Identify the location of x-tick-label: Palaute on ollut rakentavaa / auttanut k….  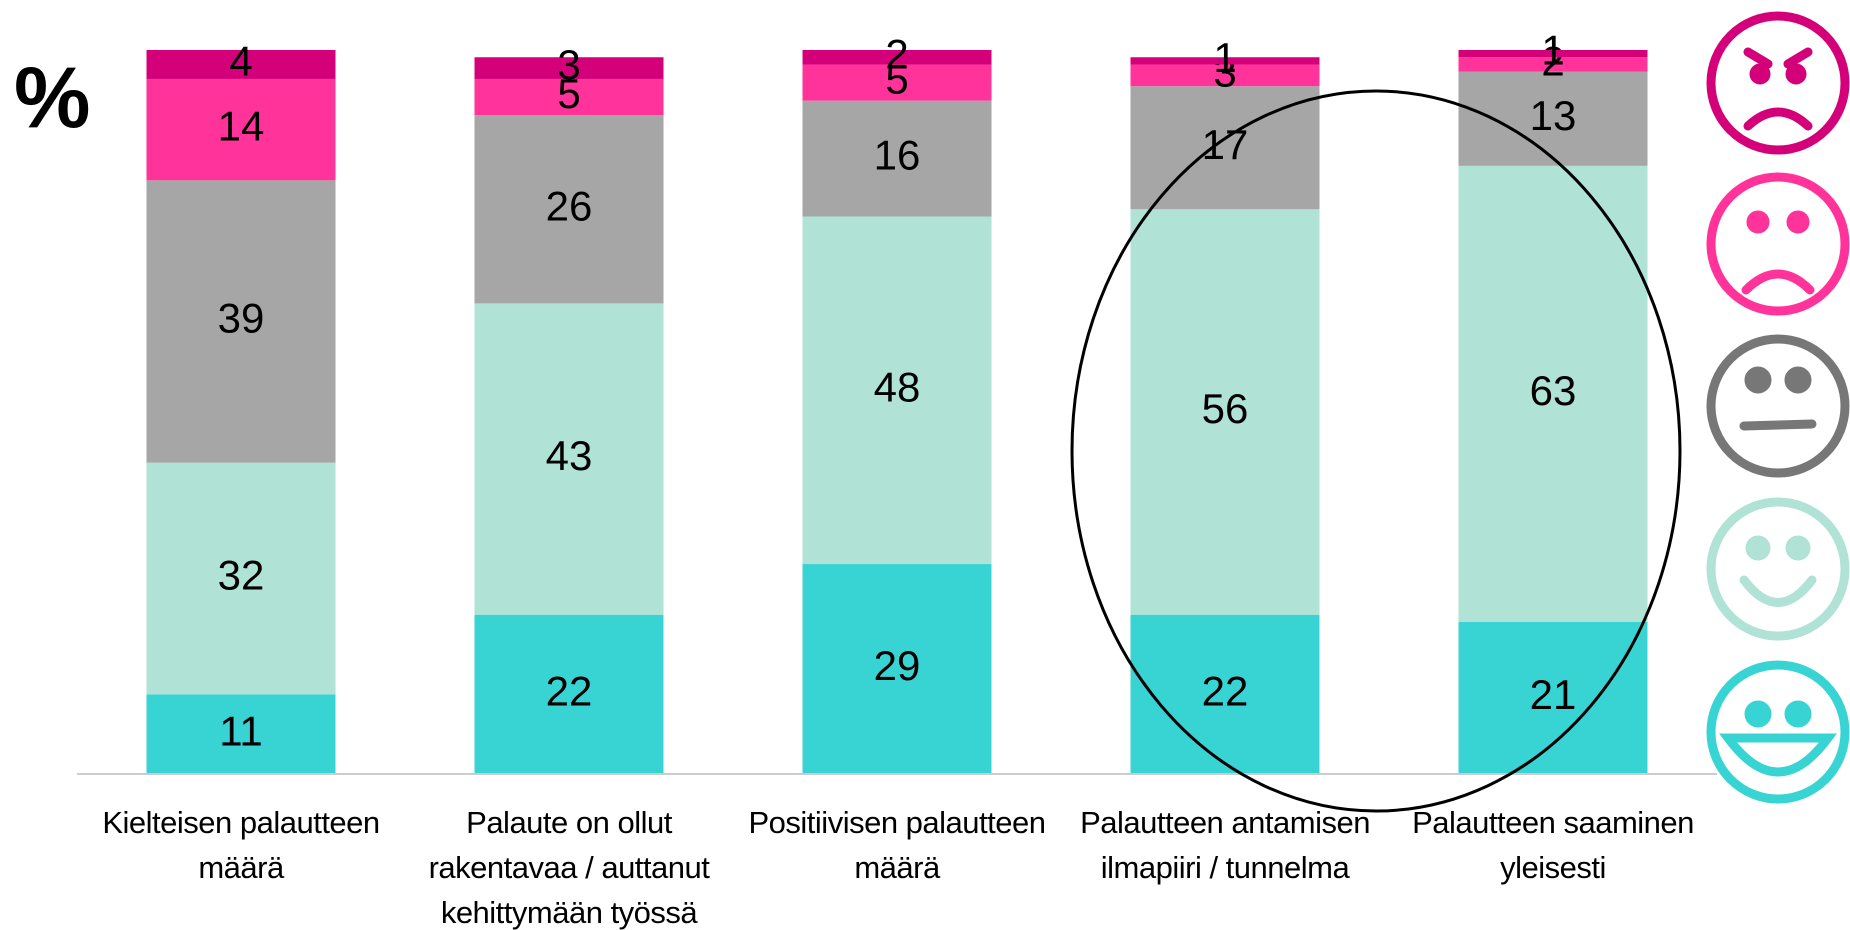
(569, 867).